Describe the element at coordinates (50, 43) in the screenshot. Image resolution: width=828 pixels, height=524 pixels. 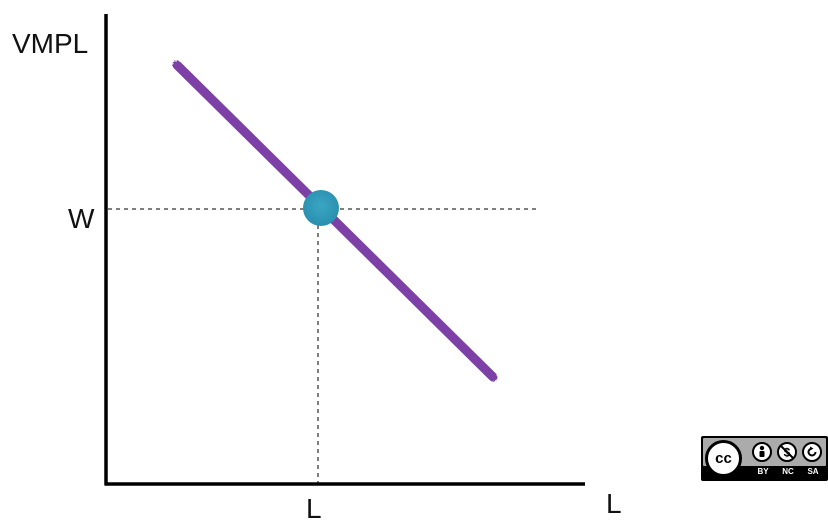
I see `y-axis-label: VMPL` at that location.